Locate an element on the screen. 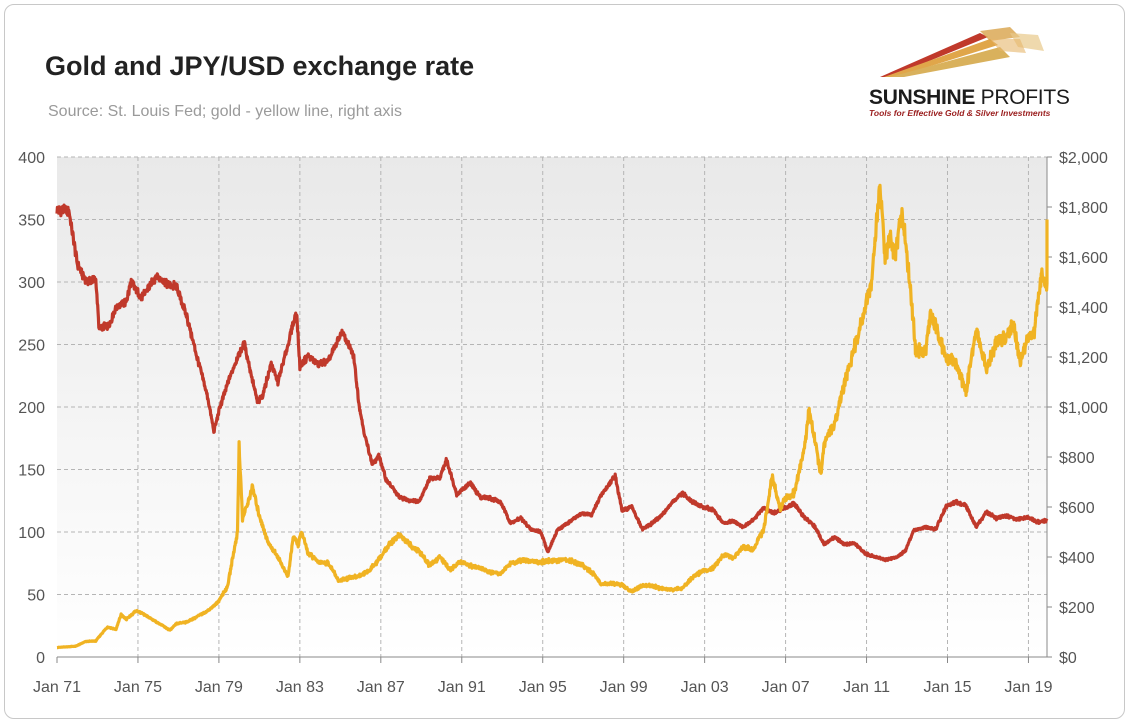  x-tick-label: Jan 15 is located at coordinates (947, 687).